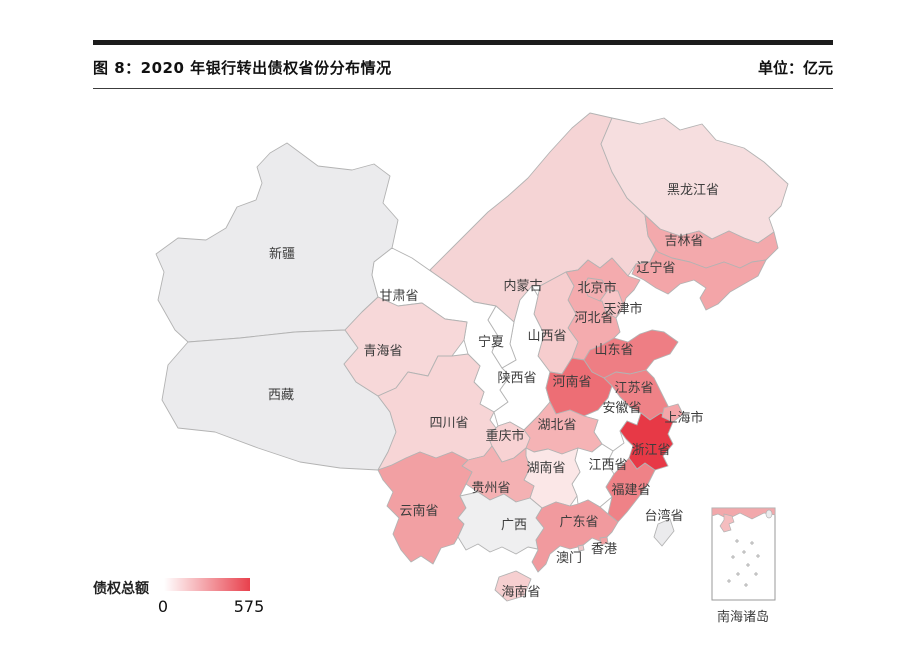  I want to click on figure-header: 图 8：2020 年银行转出债权省份分布情况 单位：亿元, so click(463, 67).